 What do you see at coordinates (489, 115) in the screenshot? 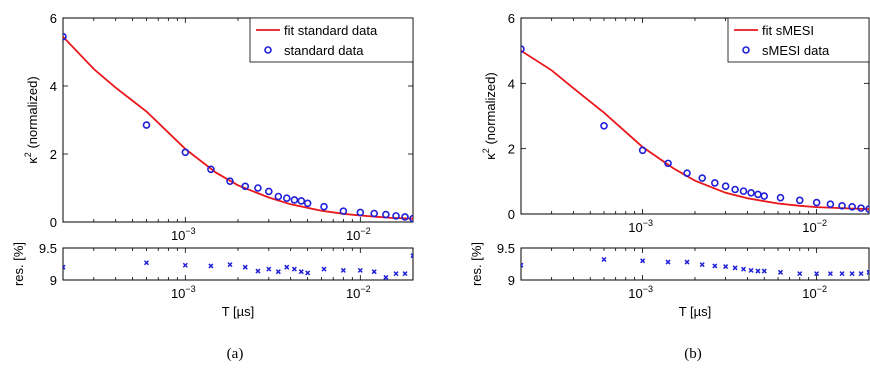
I see `y-axis-label: κ2 (normalized)` at bounding box center [489, 115].